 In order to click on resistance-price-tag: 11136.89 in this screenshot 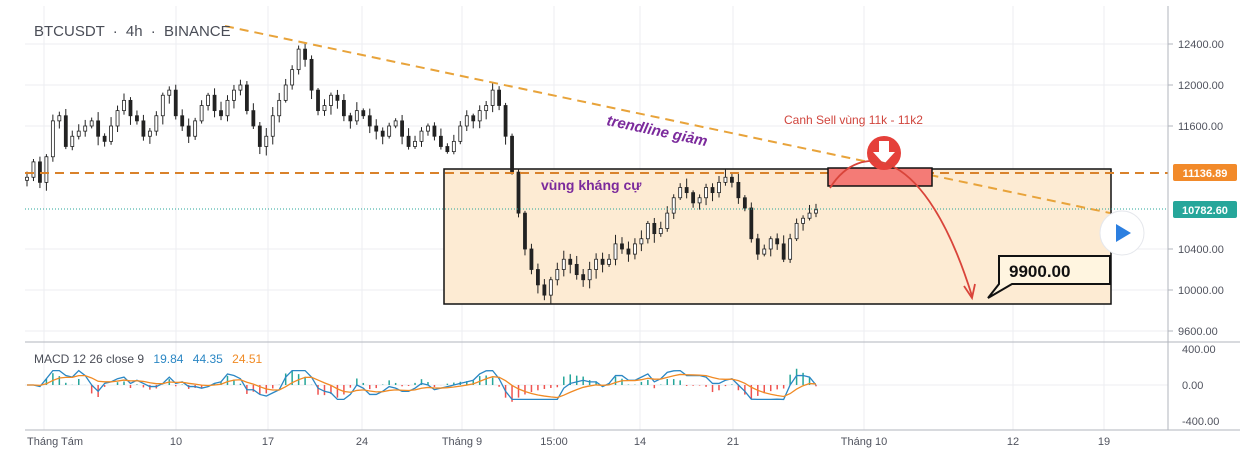, I will do `click(1205, 172)`.